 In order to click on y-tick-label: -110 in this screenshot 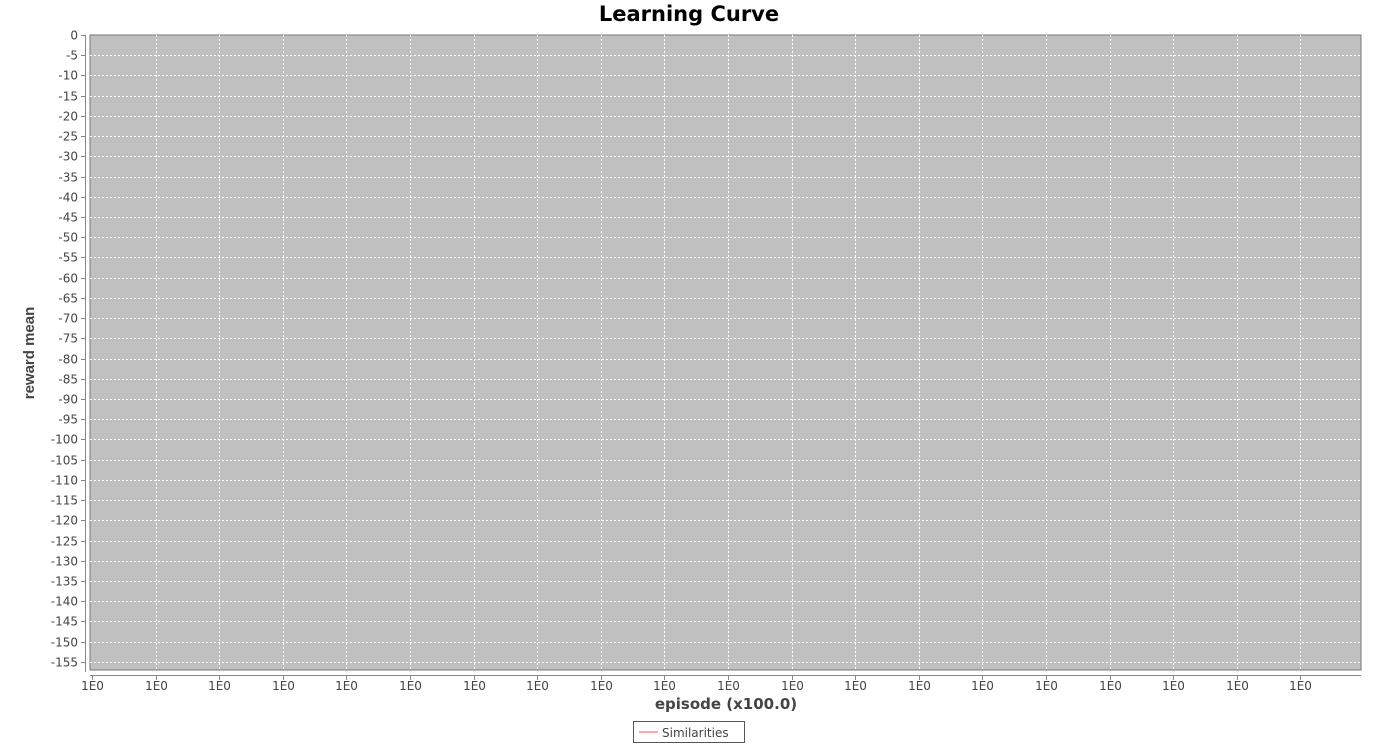, I will do `click(64, 481)`.